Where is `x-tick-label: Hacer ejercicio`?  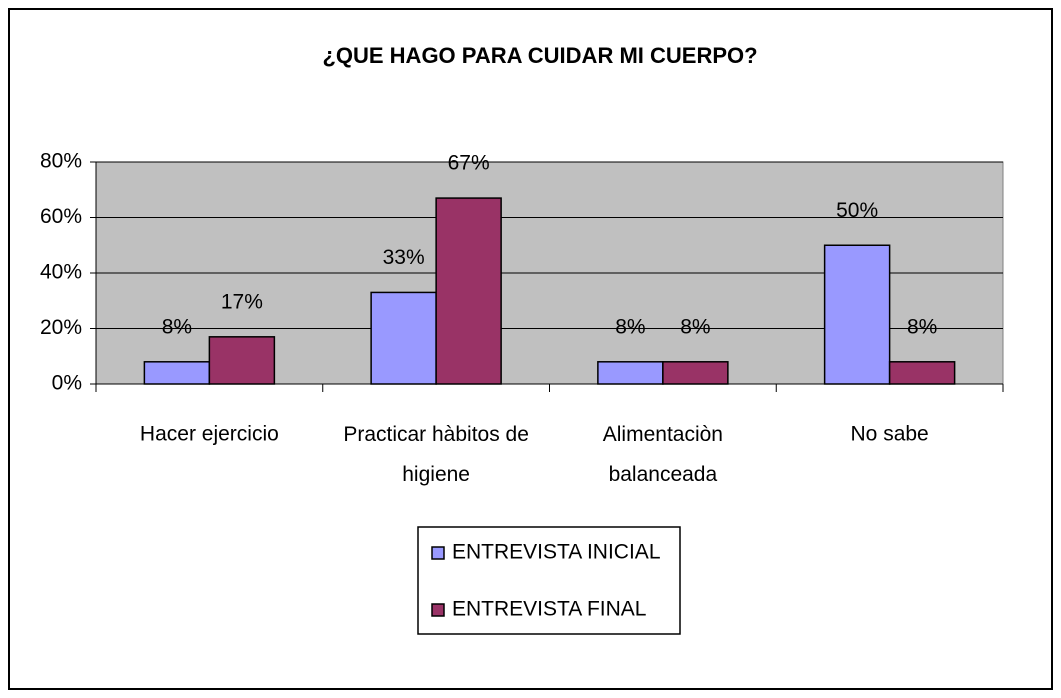 x-tick-label: Hacer ejercicio is located at coordinates (209, 434).